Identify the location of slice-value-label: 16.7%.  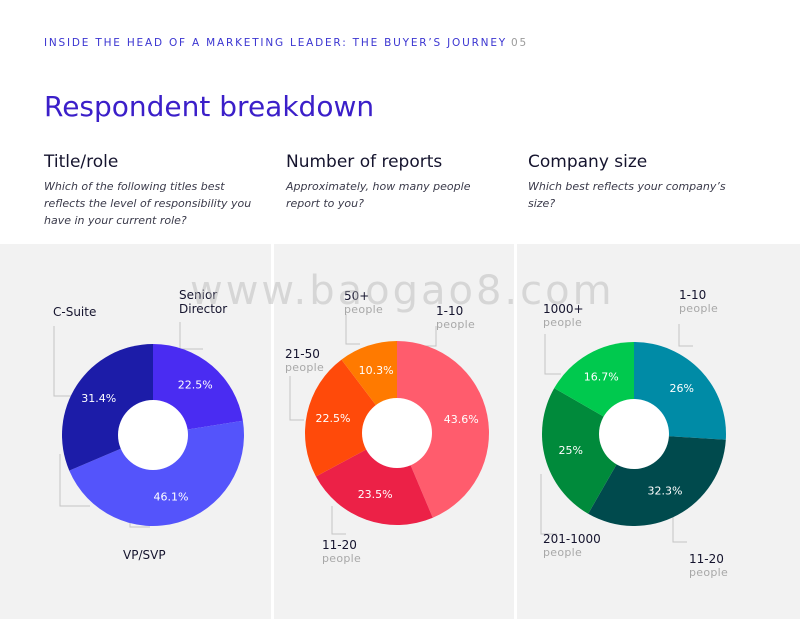
(601, 376).